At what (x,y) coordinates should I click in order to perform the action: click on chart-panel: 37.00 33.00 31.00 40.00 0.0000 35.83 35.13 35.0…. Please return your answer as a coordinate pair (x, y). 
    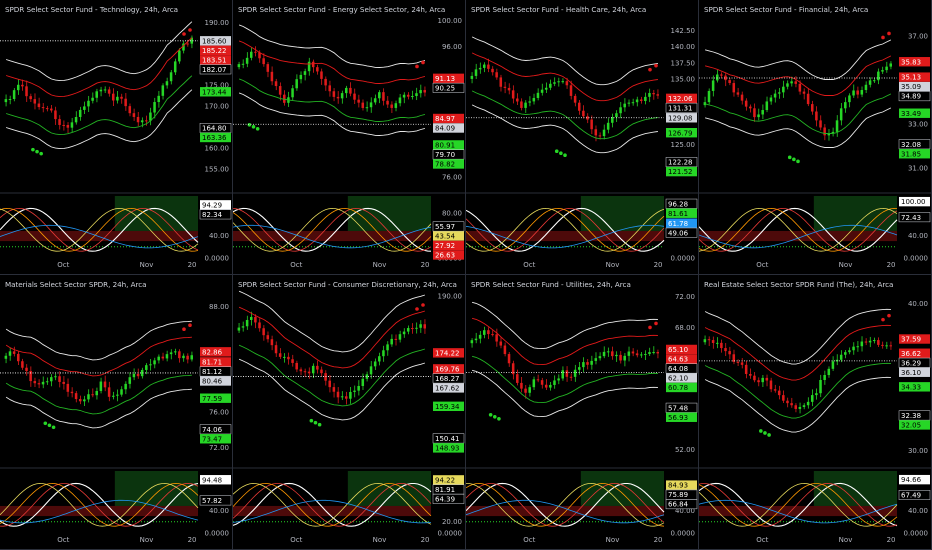
    Looking at the image, I should click on (815, 137).